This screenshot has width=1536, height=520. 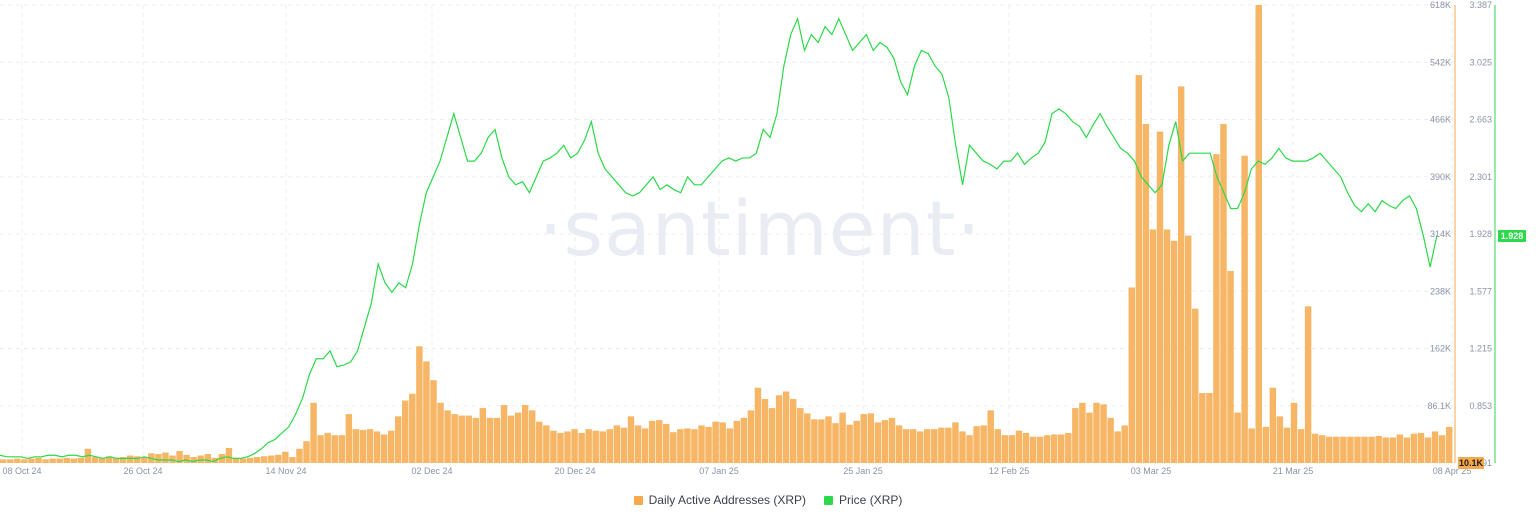 I want to click on left-last-value-badge, so click(x=1471, y=463).